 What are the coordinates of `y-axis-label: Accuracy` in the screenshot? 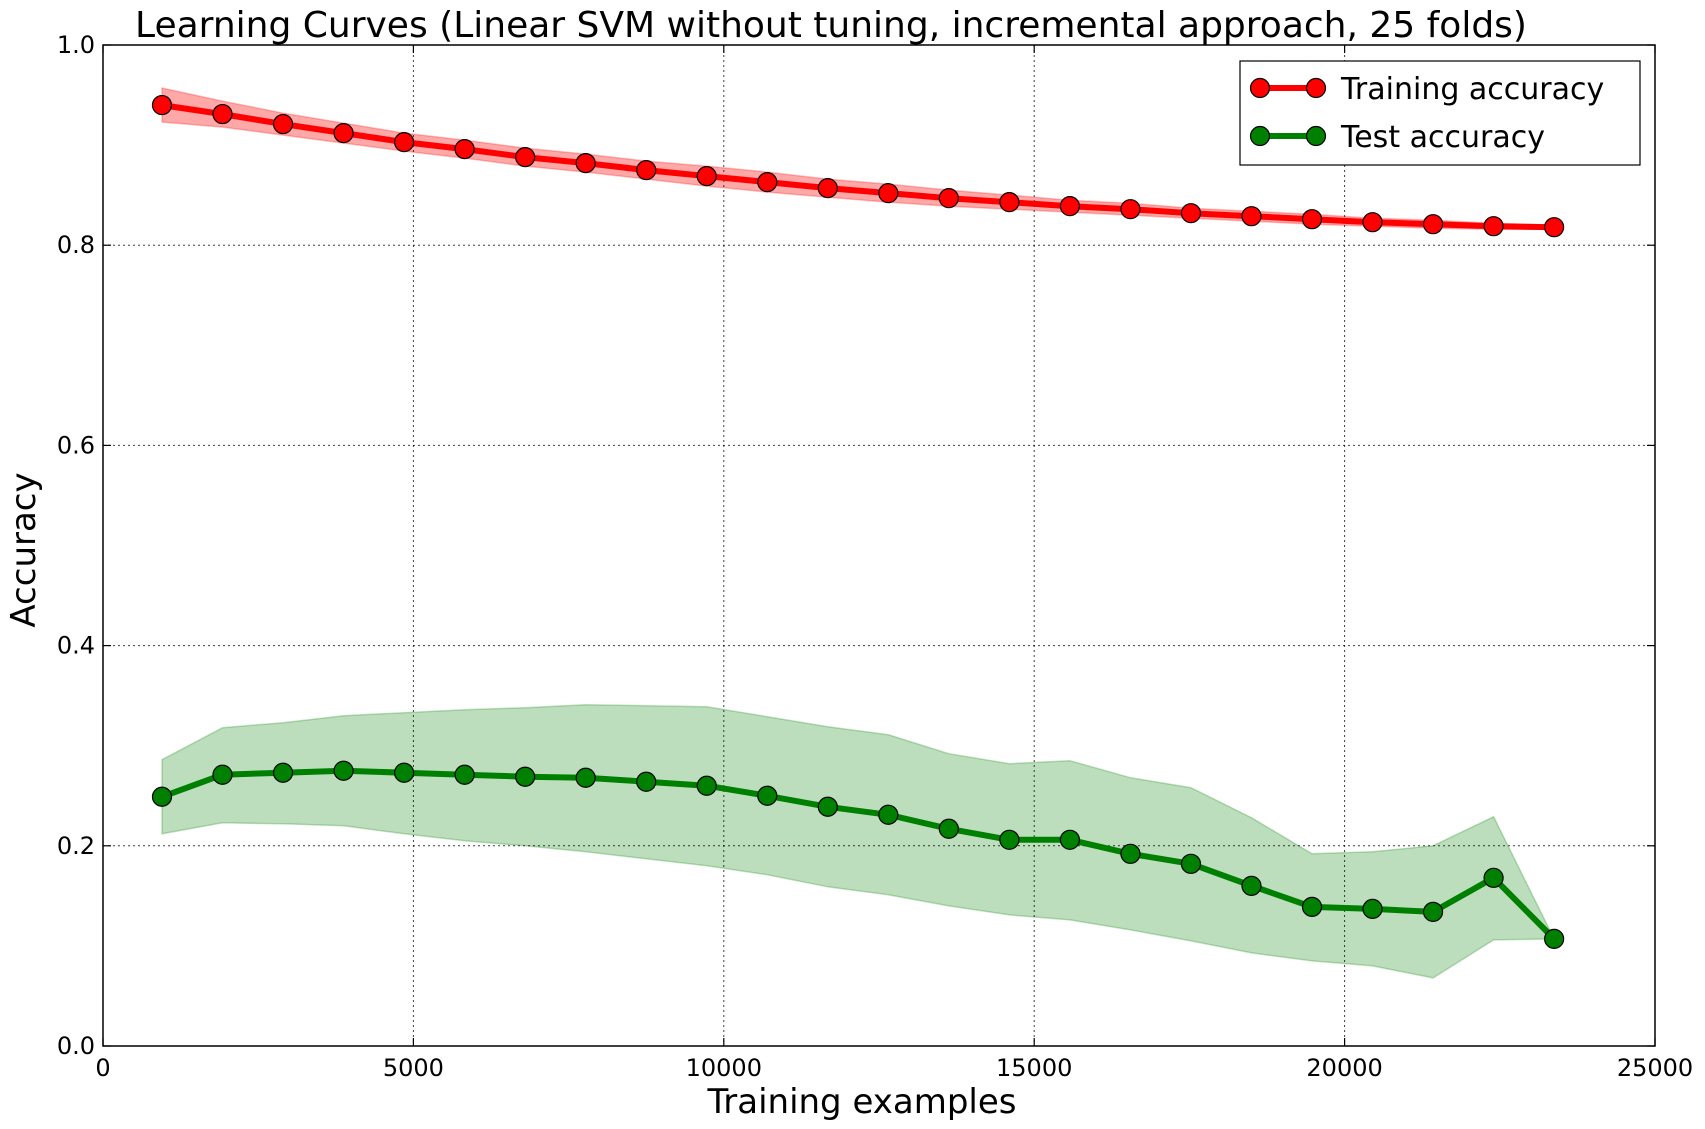 It's located at (24, 549).